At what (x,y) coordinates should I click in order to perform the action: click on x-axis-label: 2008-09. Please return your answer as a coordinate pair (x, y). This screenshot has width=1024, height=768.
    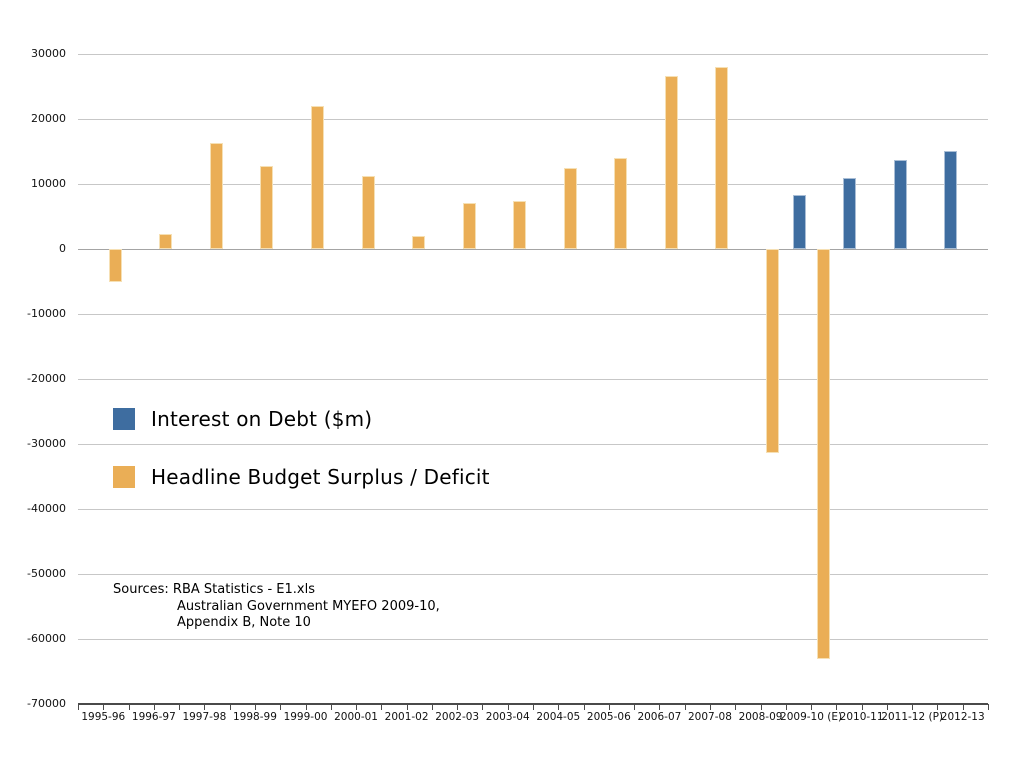
    Looking at the image, I should click on (760, 717).